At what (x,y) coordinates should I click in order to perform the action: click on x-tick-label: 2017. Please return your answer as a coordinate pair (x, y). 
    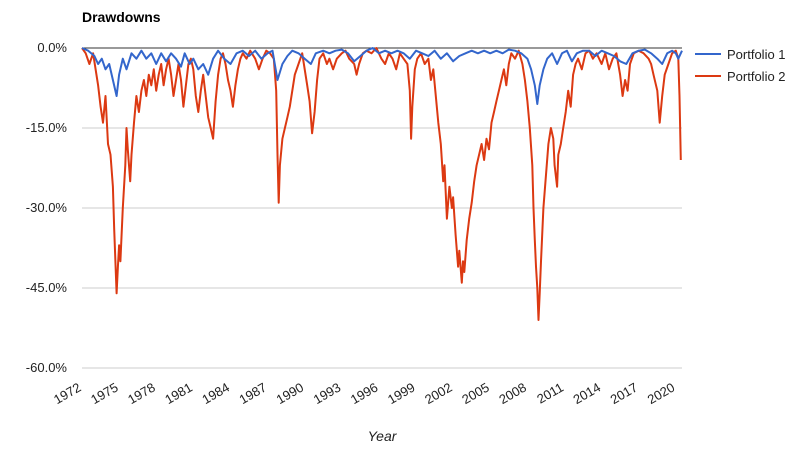
    Looking at the image, I should click on (624, 393).